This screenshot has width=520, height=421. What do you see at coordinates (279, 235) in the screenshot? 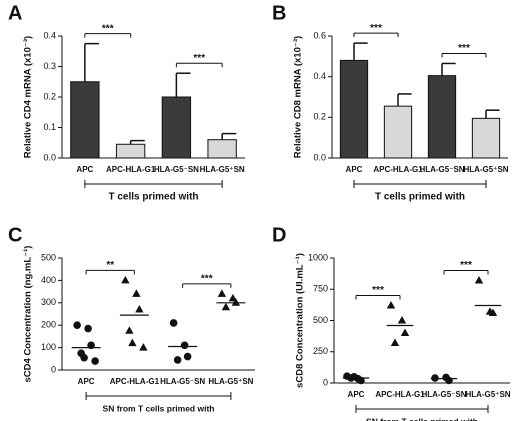
I see `panel-label: D` at bounding box center [279, 235].